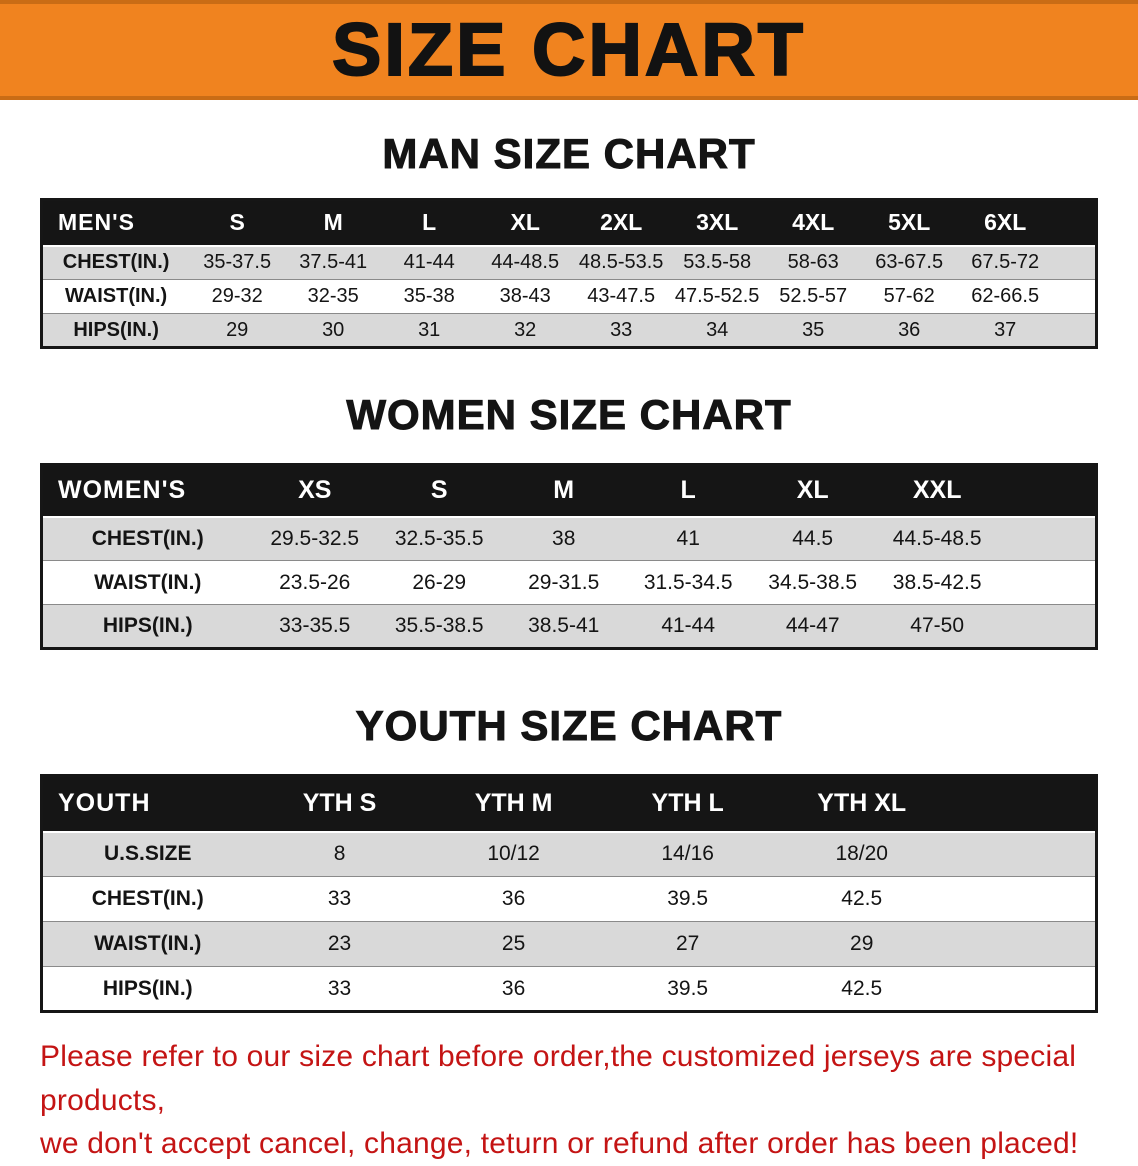 This screenshot has height=1166, width=1138. I want to click on table-header-row: MEN'S S M L XL 2XL 3XL 4XL 5XL 6XL, so click(569, 223).